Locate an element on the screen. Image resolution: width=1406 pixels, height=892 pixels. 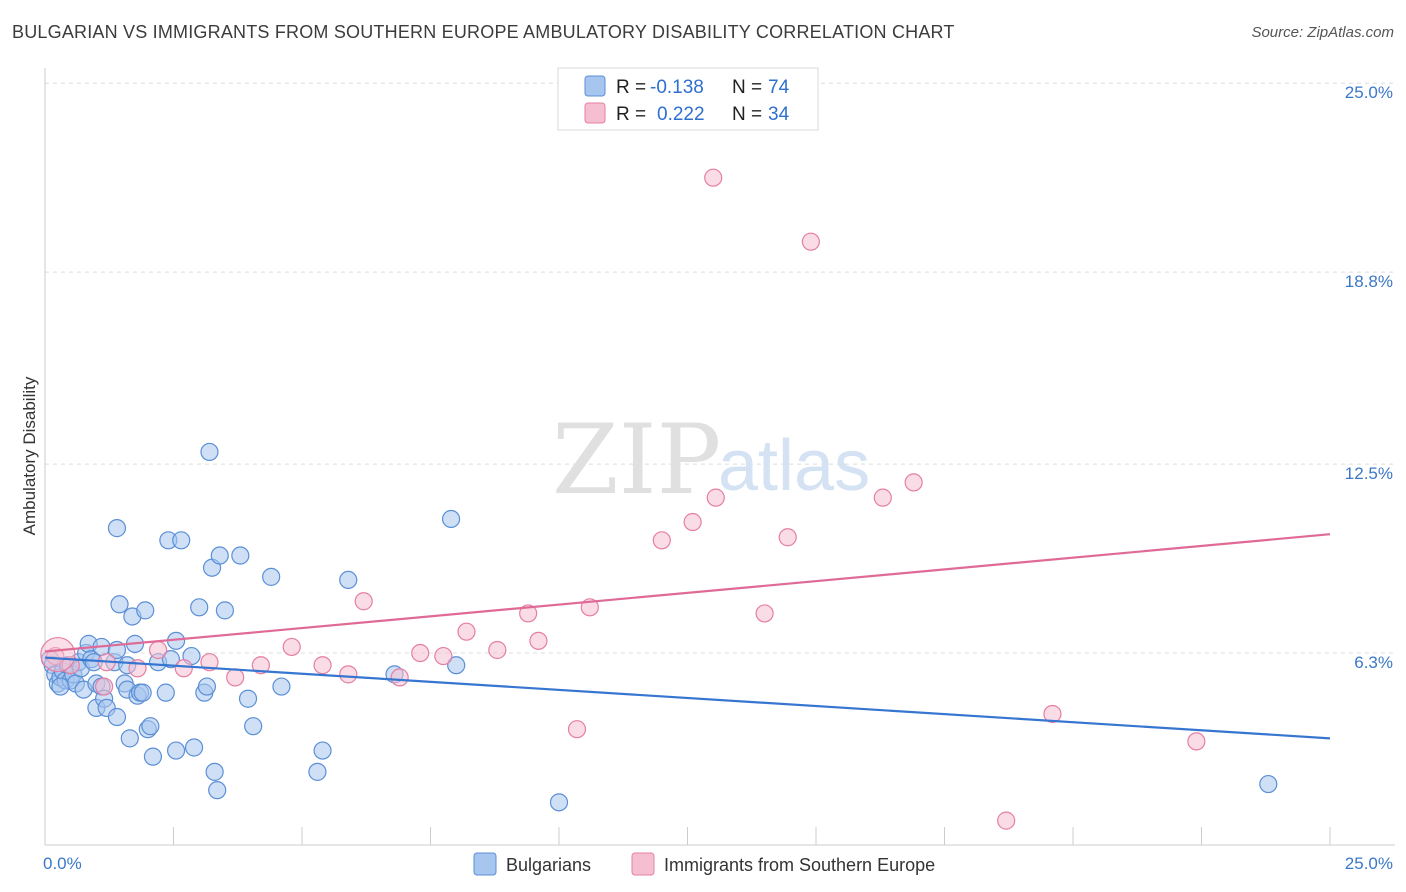
legend-r-label-1: R = is located at coordinates (631, 114).